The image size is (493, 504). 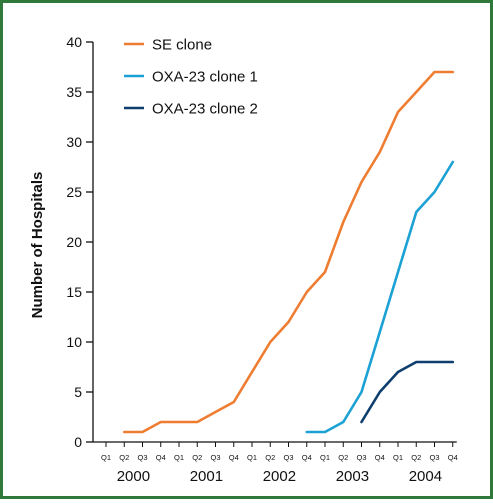 I want to click on legend: SE clone OXA-23 clone 1 OXA-23 clone 2, so click(x=191, y=77).